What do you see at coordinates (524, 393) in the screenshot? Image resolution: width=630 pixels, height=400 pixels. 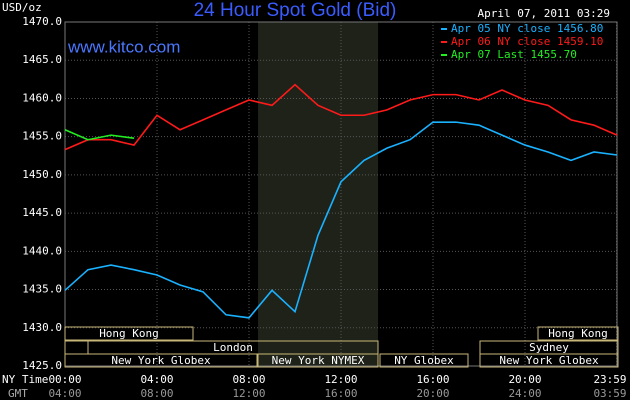 I see `x2-tick-label: 24:00` at bounding box center [524, 393].